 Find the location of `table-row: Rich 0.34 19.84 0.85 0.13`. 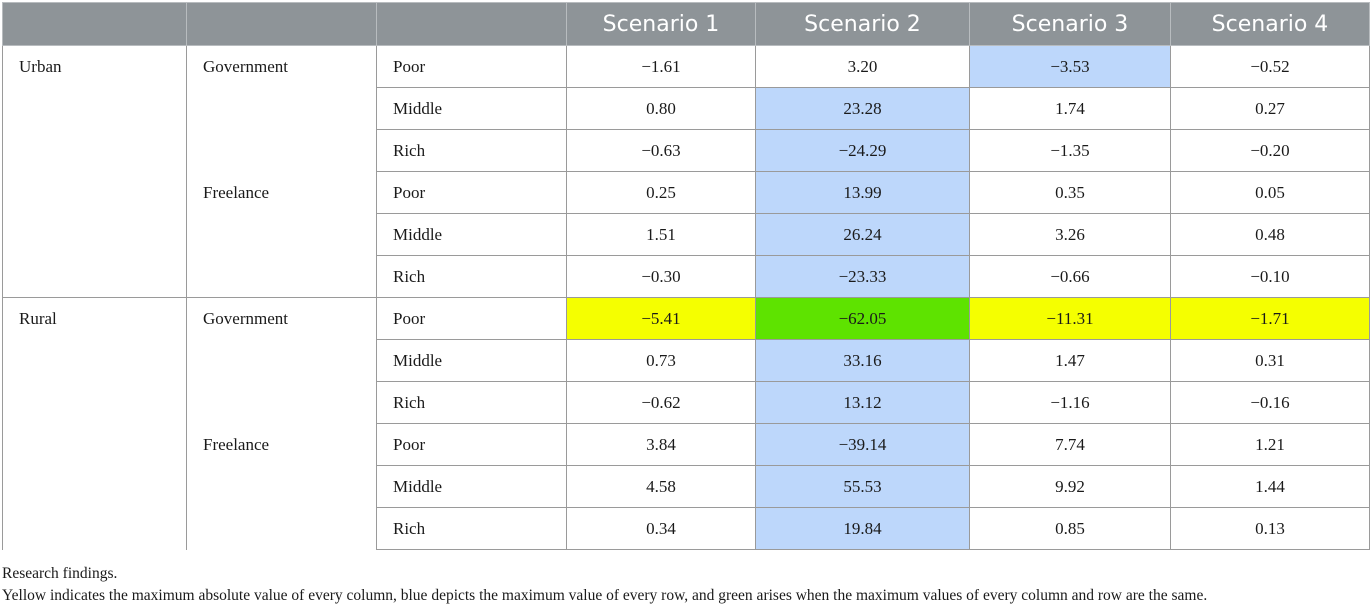

table-row: Rich 0.34 19.84 0.85 0.13 is located at coordinates (686, 528).